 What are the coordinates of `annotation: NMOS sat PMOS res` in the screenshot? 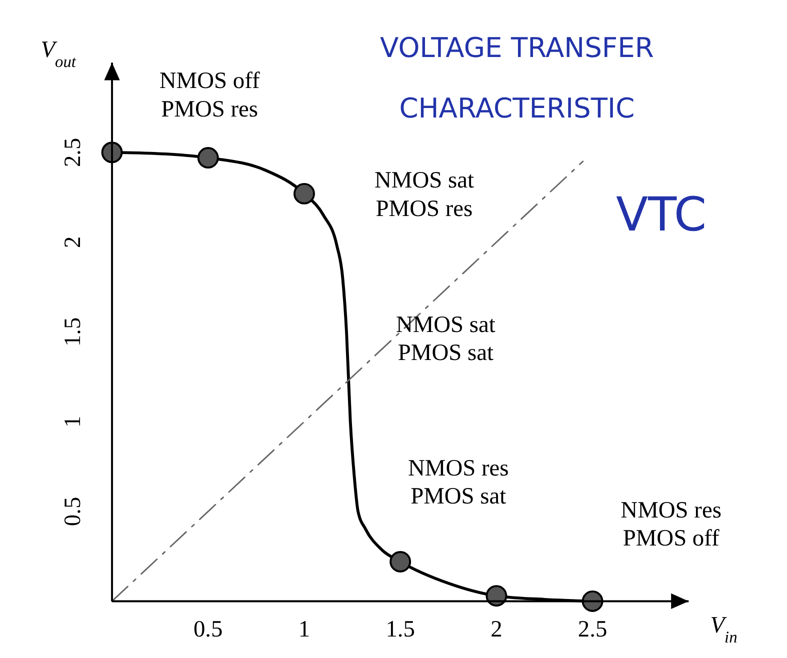 It's located at (424, 195).